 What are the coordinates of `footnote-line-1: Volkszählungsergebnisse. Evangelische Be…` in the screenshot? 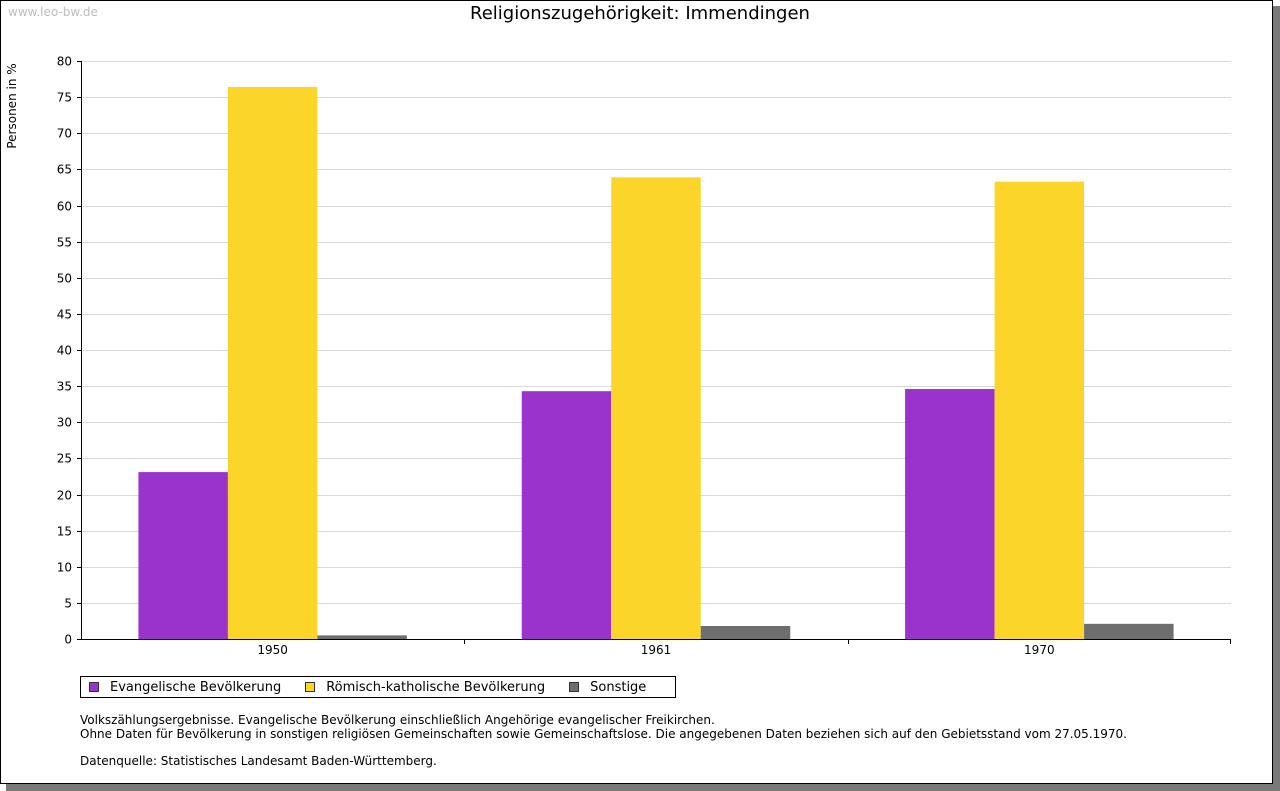 It's located at (397, 720).